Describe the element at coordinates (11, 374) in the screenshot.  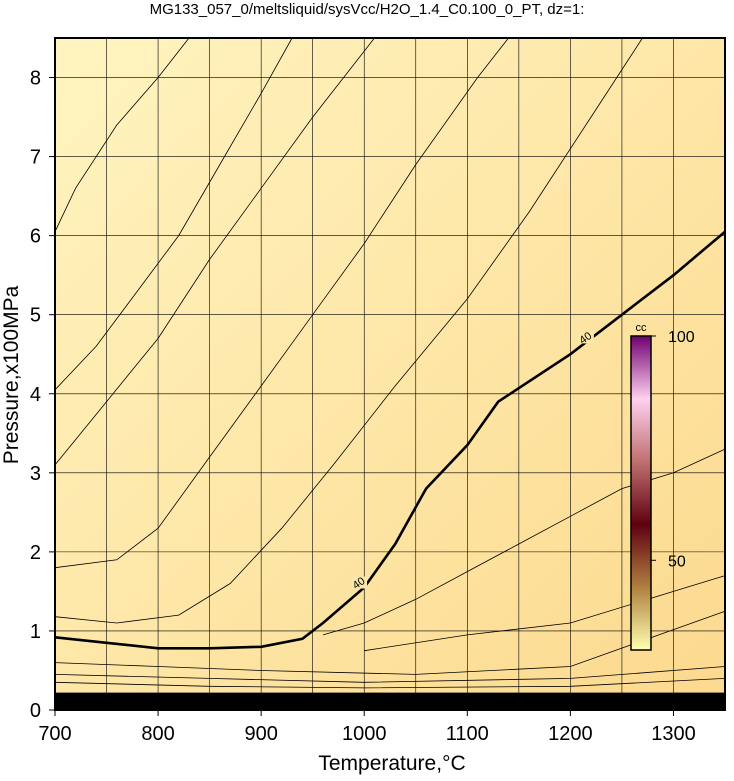
I see `y-axis-label: Pressure,x100MPa` at that location.